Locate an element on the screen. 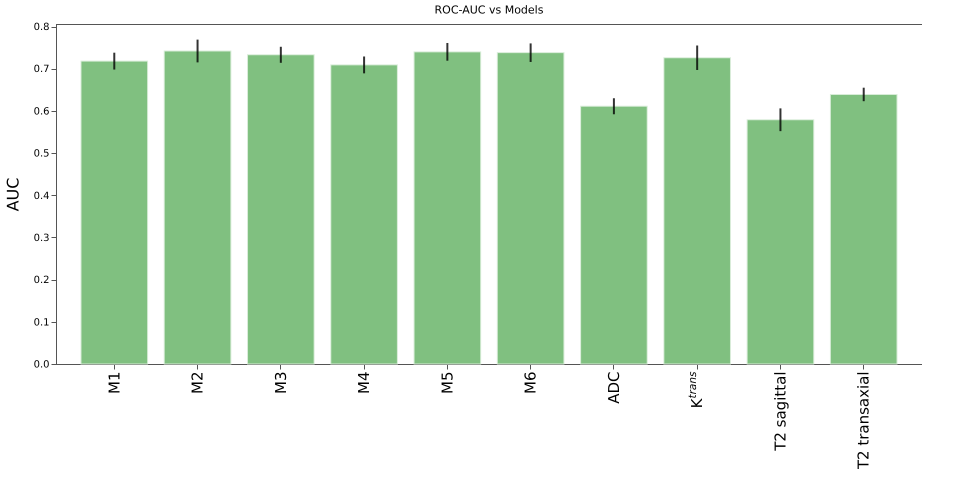 The height and width of the screenshot is (492, 966). x-tick-label: M3 is located at coordinates (281, 383).